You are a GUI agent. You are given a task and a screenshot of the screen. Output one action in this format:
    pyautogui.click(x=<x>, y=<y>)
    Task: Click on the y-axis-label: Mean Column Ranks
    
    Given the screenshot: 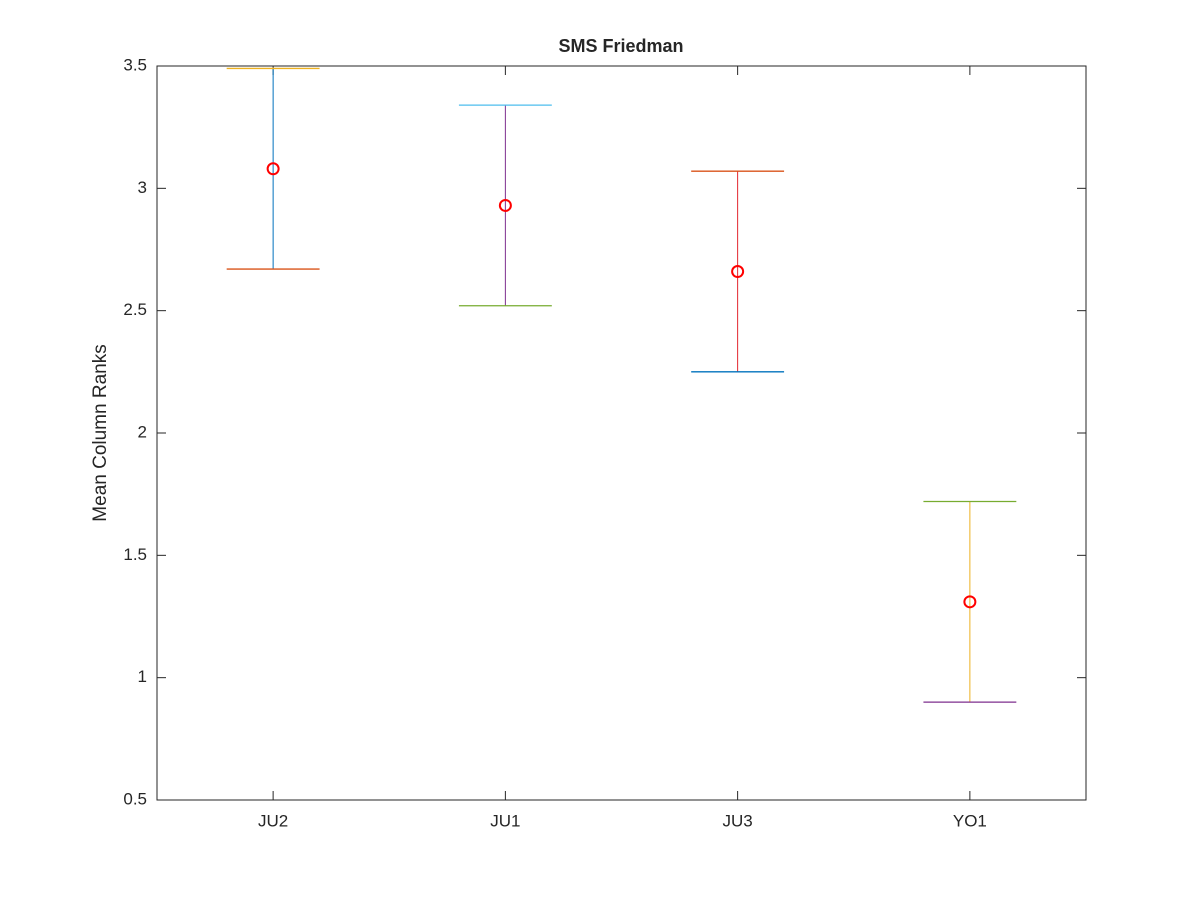 What is the action you would take?
    pyautogui.click(x=100, y=432)
    